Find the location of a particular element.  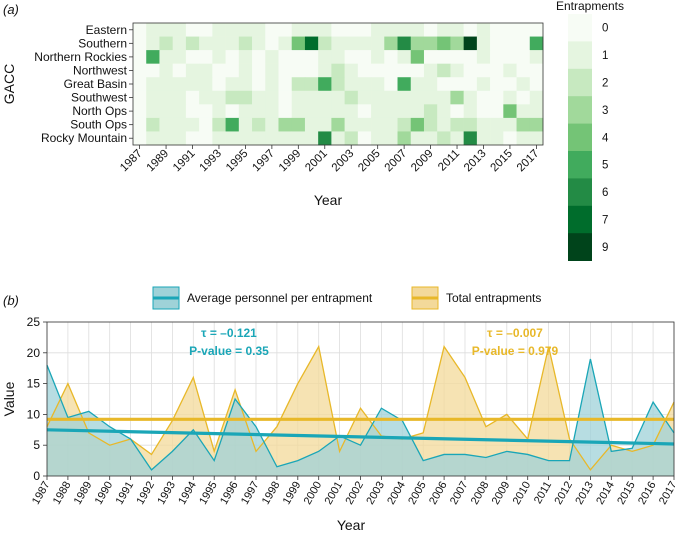

x-axis-label: Year is located at coordinates (351, 525).